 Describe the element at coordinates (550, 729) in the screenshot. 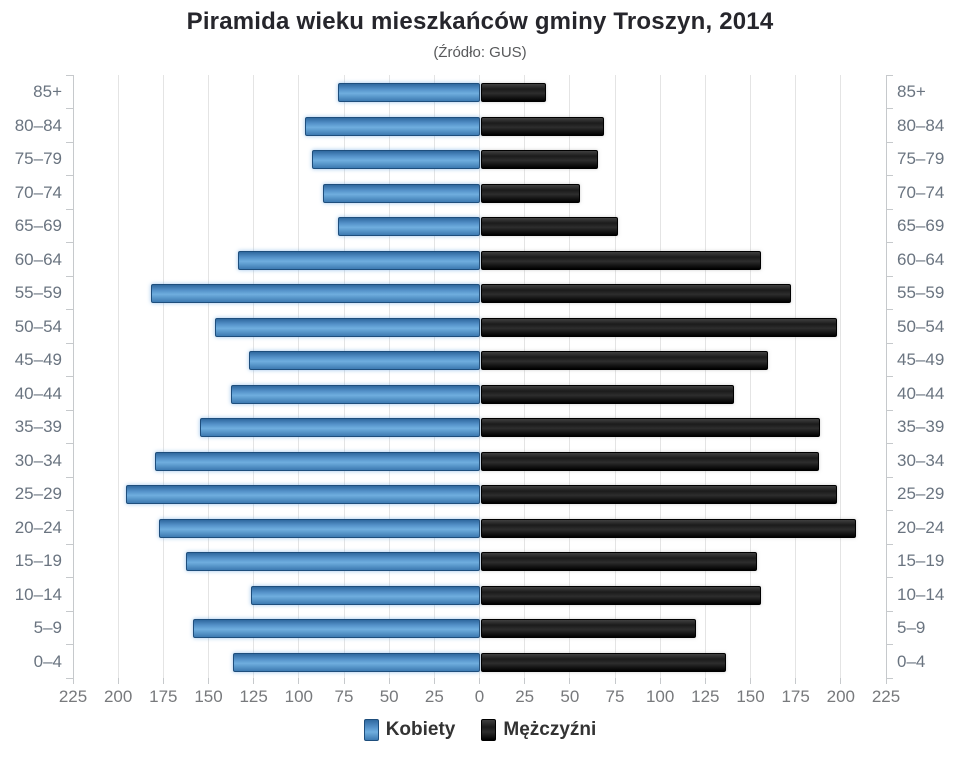

I see `legend-label-men: Mężczyźni` at that location.